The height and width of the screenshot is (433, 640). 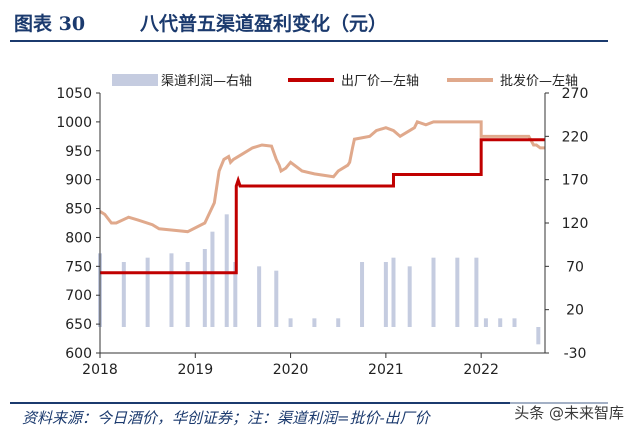 I want to click on y2-tick-label: -30, so click(x=575, y=354).